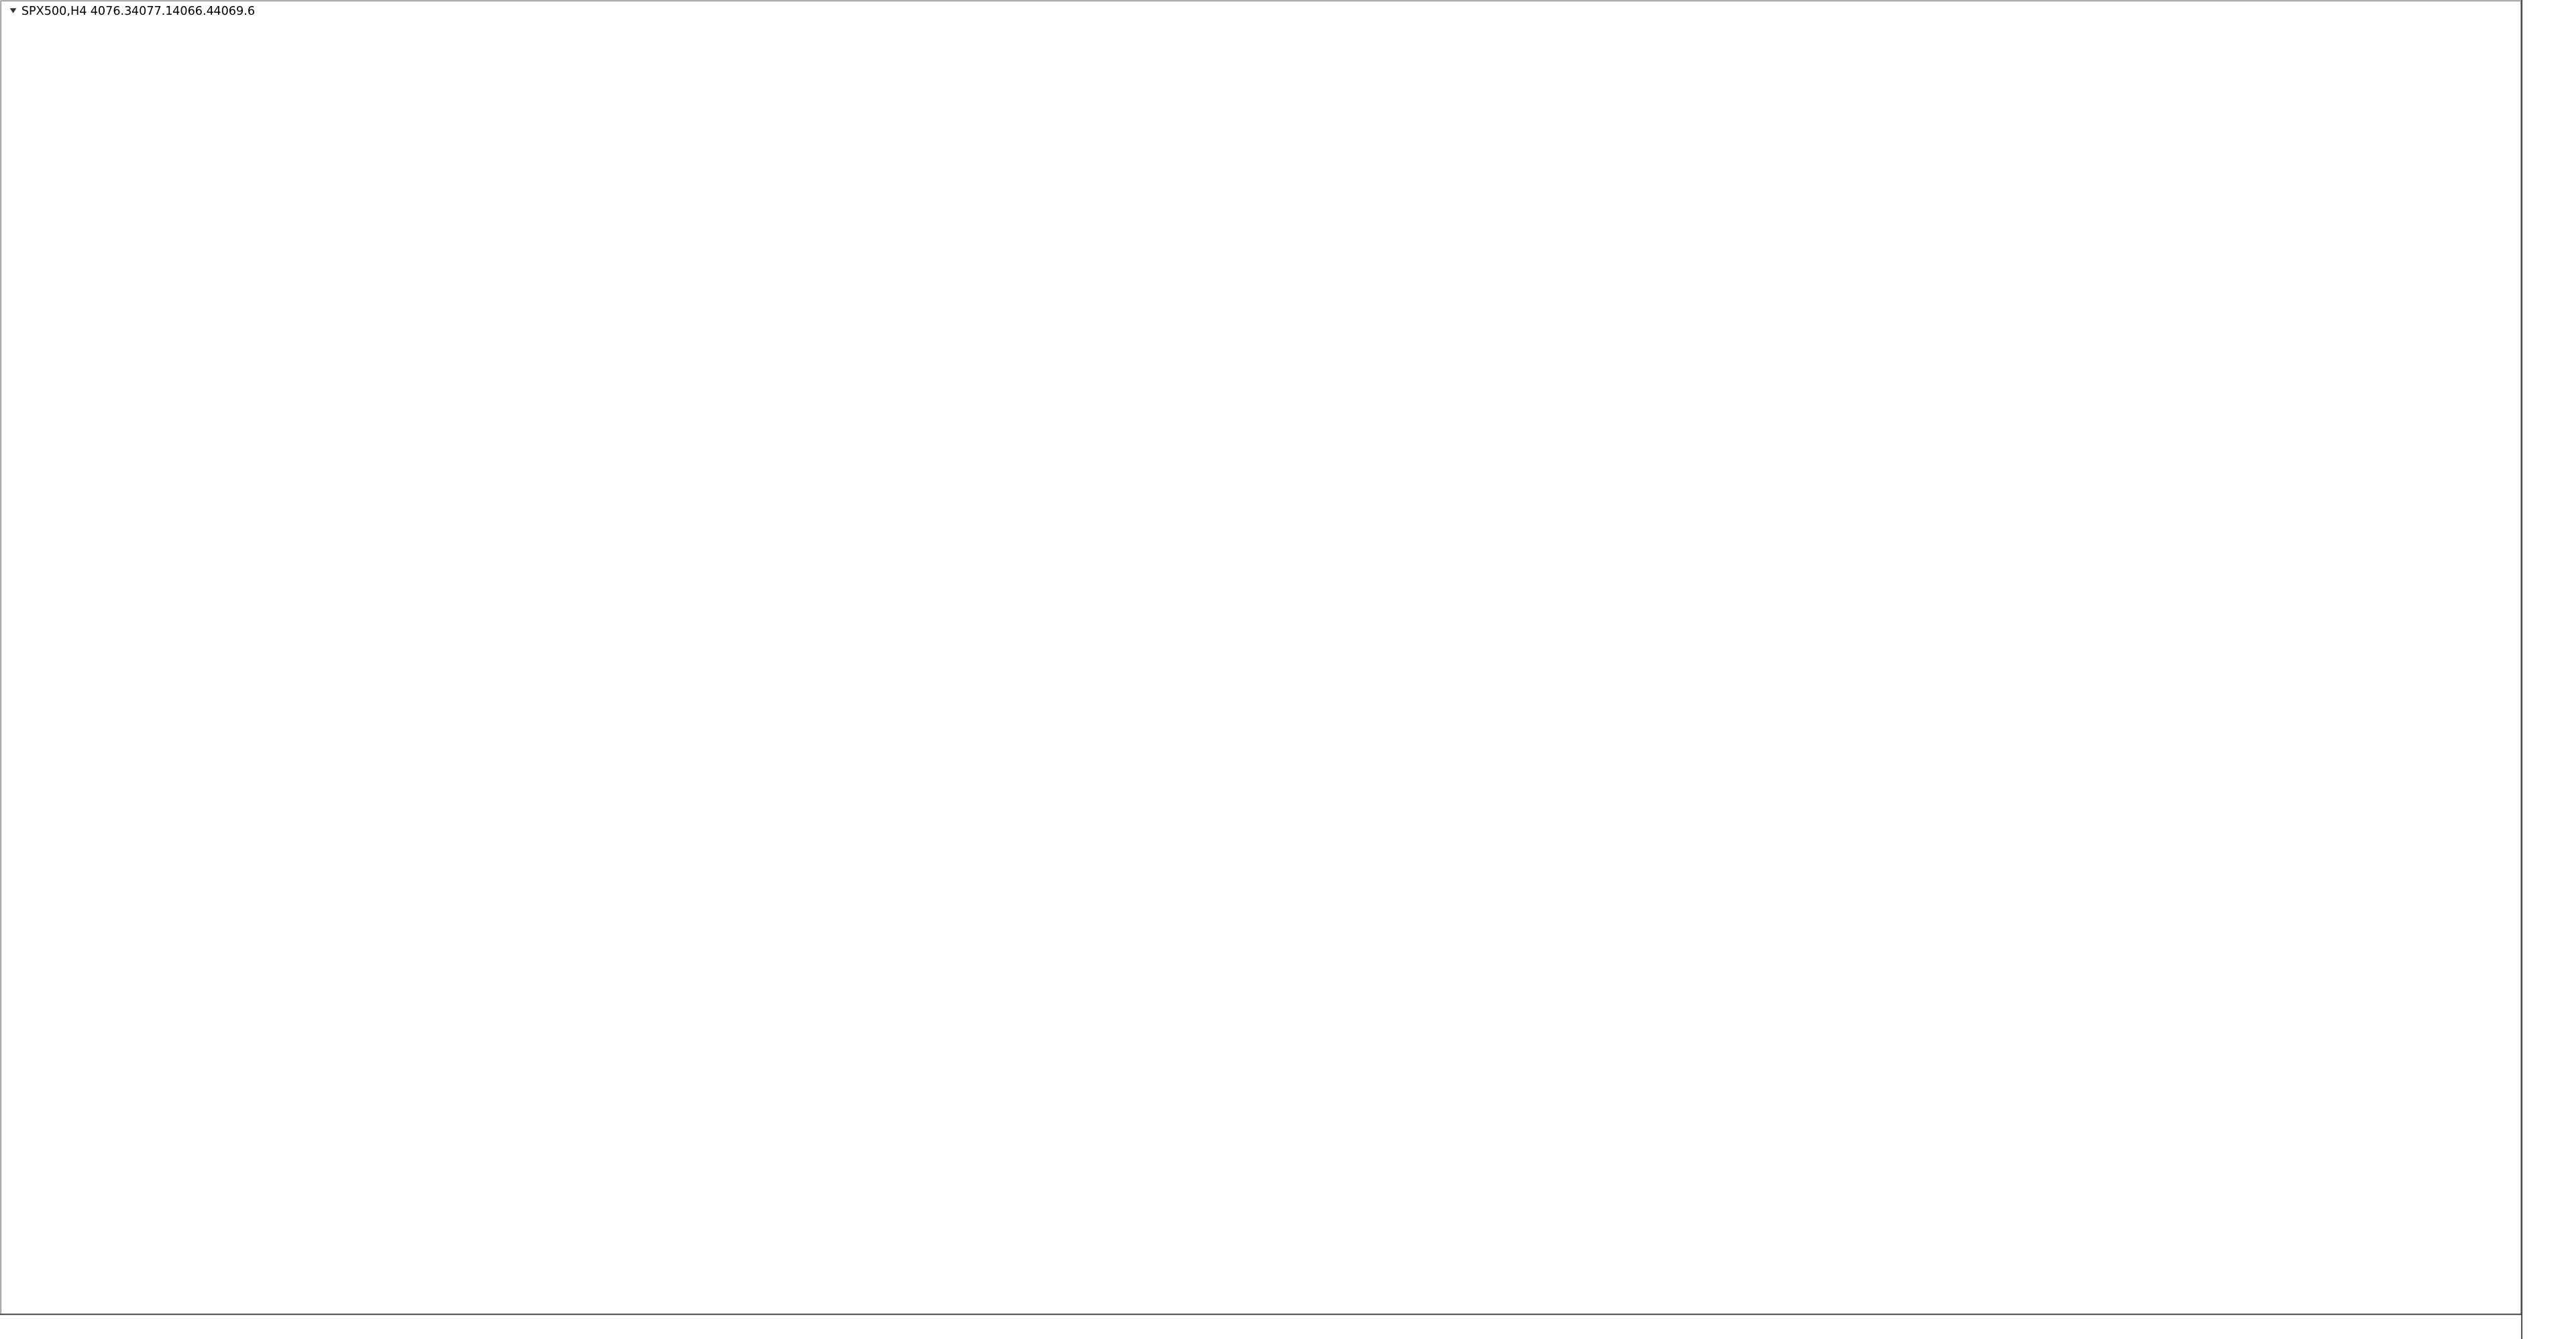  What do you see at coordinates (13, 10) in the screenshot?
I see `menu-arrow` at bounding box center [13, 10].